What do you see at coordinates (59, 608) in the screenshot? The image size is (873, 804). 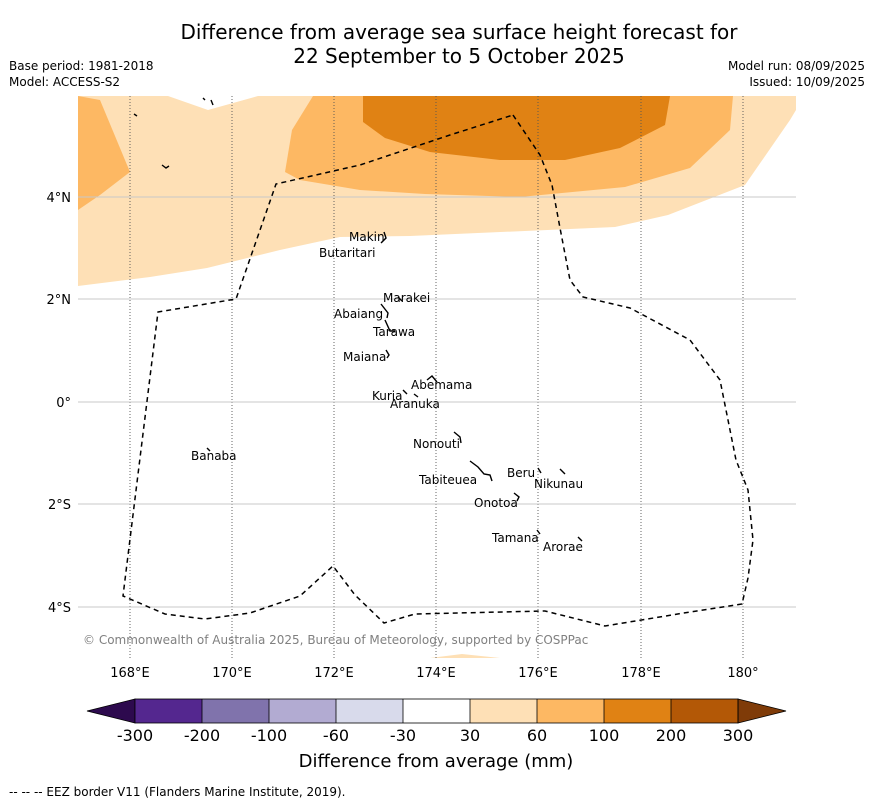 I see `lat-tick-4s: 4°S` at bounding box center [59, 608].